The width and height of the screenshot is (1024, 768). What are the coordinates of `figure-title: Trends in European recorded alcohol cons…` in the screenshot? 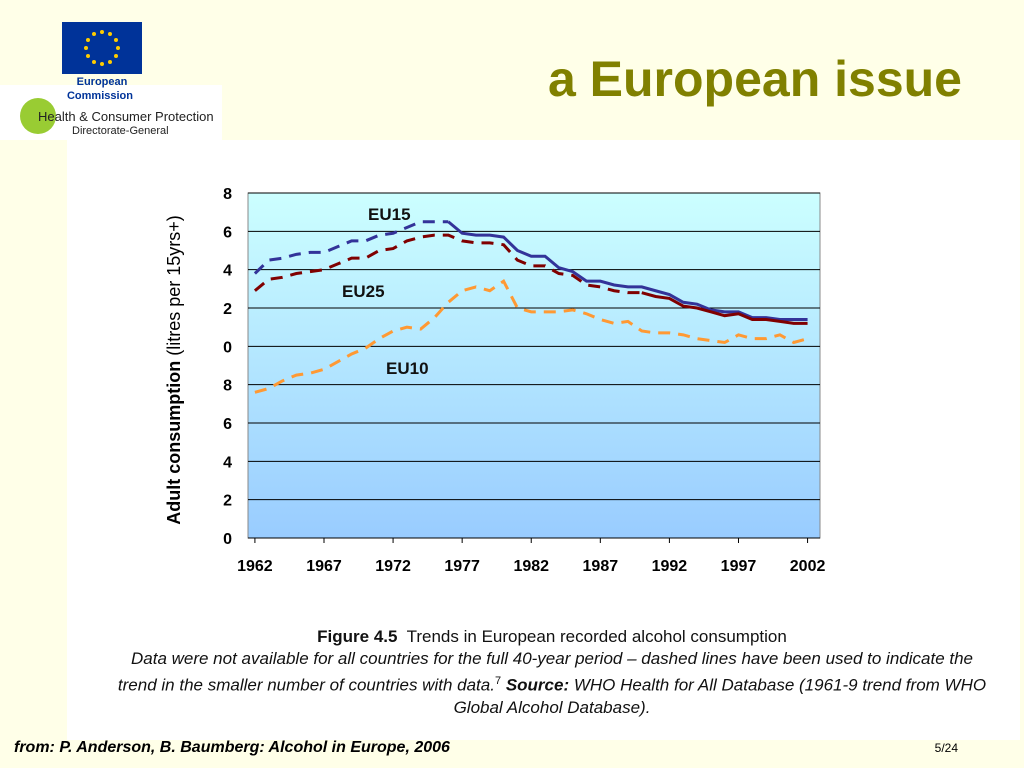 It's located at (596, 636).